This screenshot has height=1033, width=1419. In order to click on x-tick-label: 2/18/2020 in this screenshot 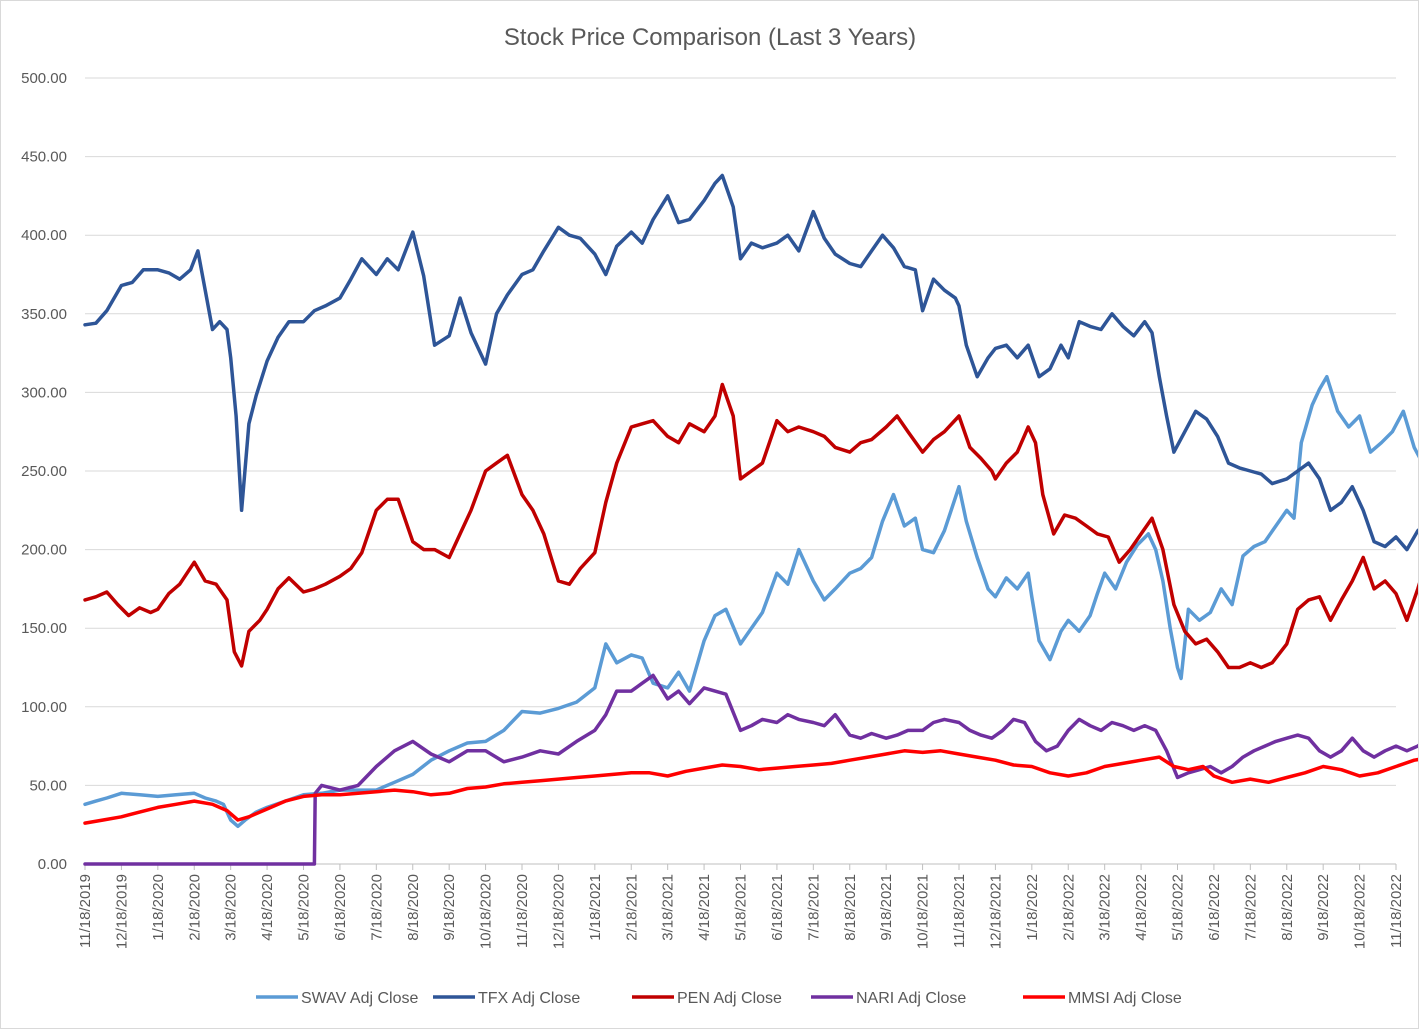, I will do `click(194, 907)`.